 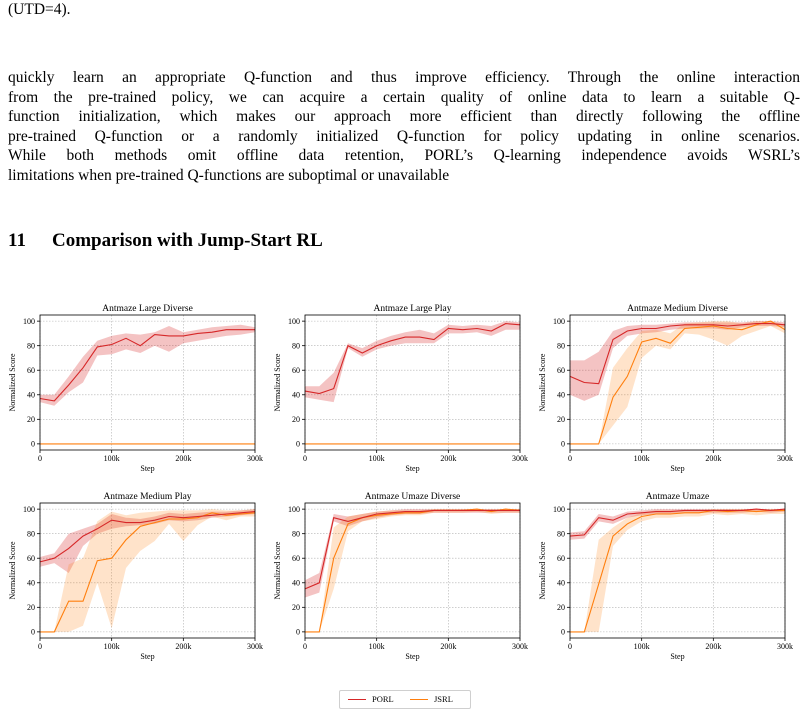 What do you see at coordinates (405, 699) in the screenshot?
I see `chart-legend: PORL JSRL` at bounding box center [405, 699].